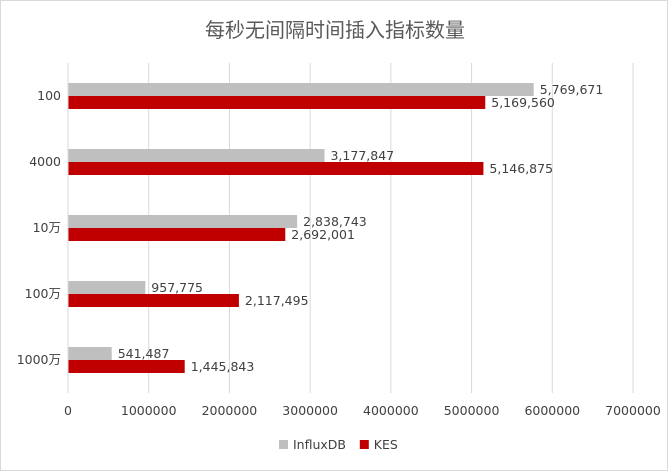  What do you see at coordinates (532, 442) in the screenshot?
I see `watermark-main-text: 掘金技术社区 @ 我是杰尼` at bounding box center [532, 442].